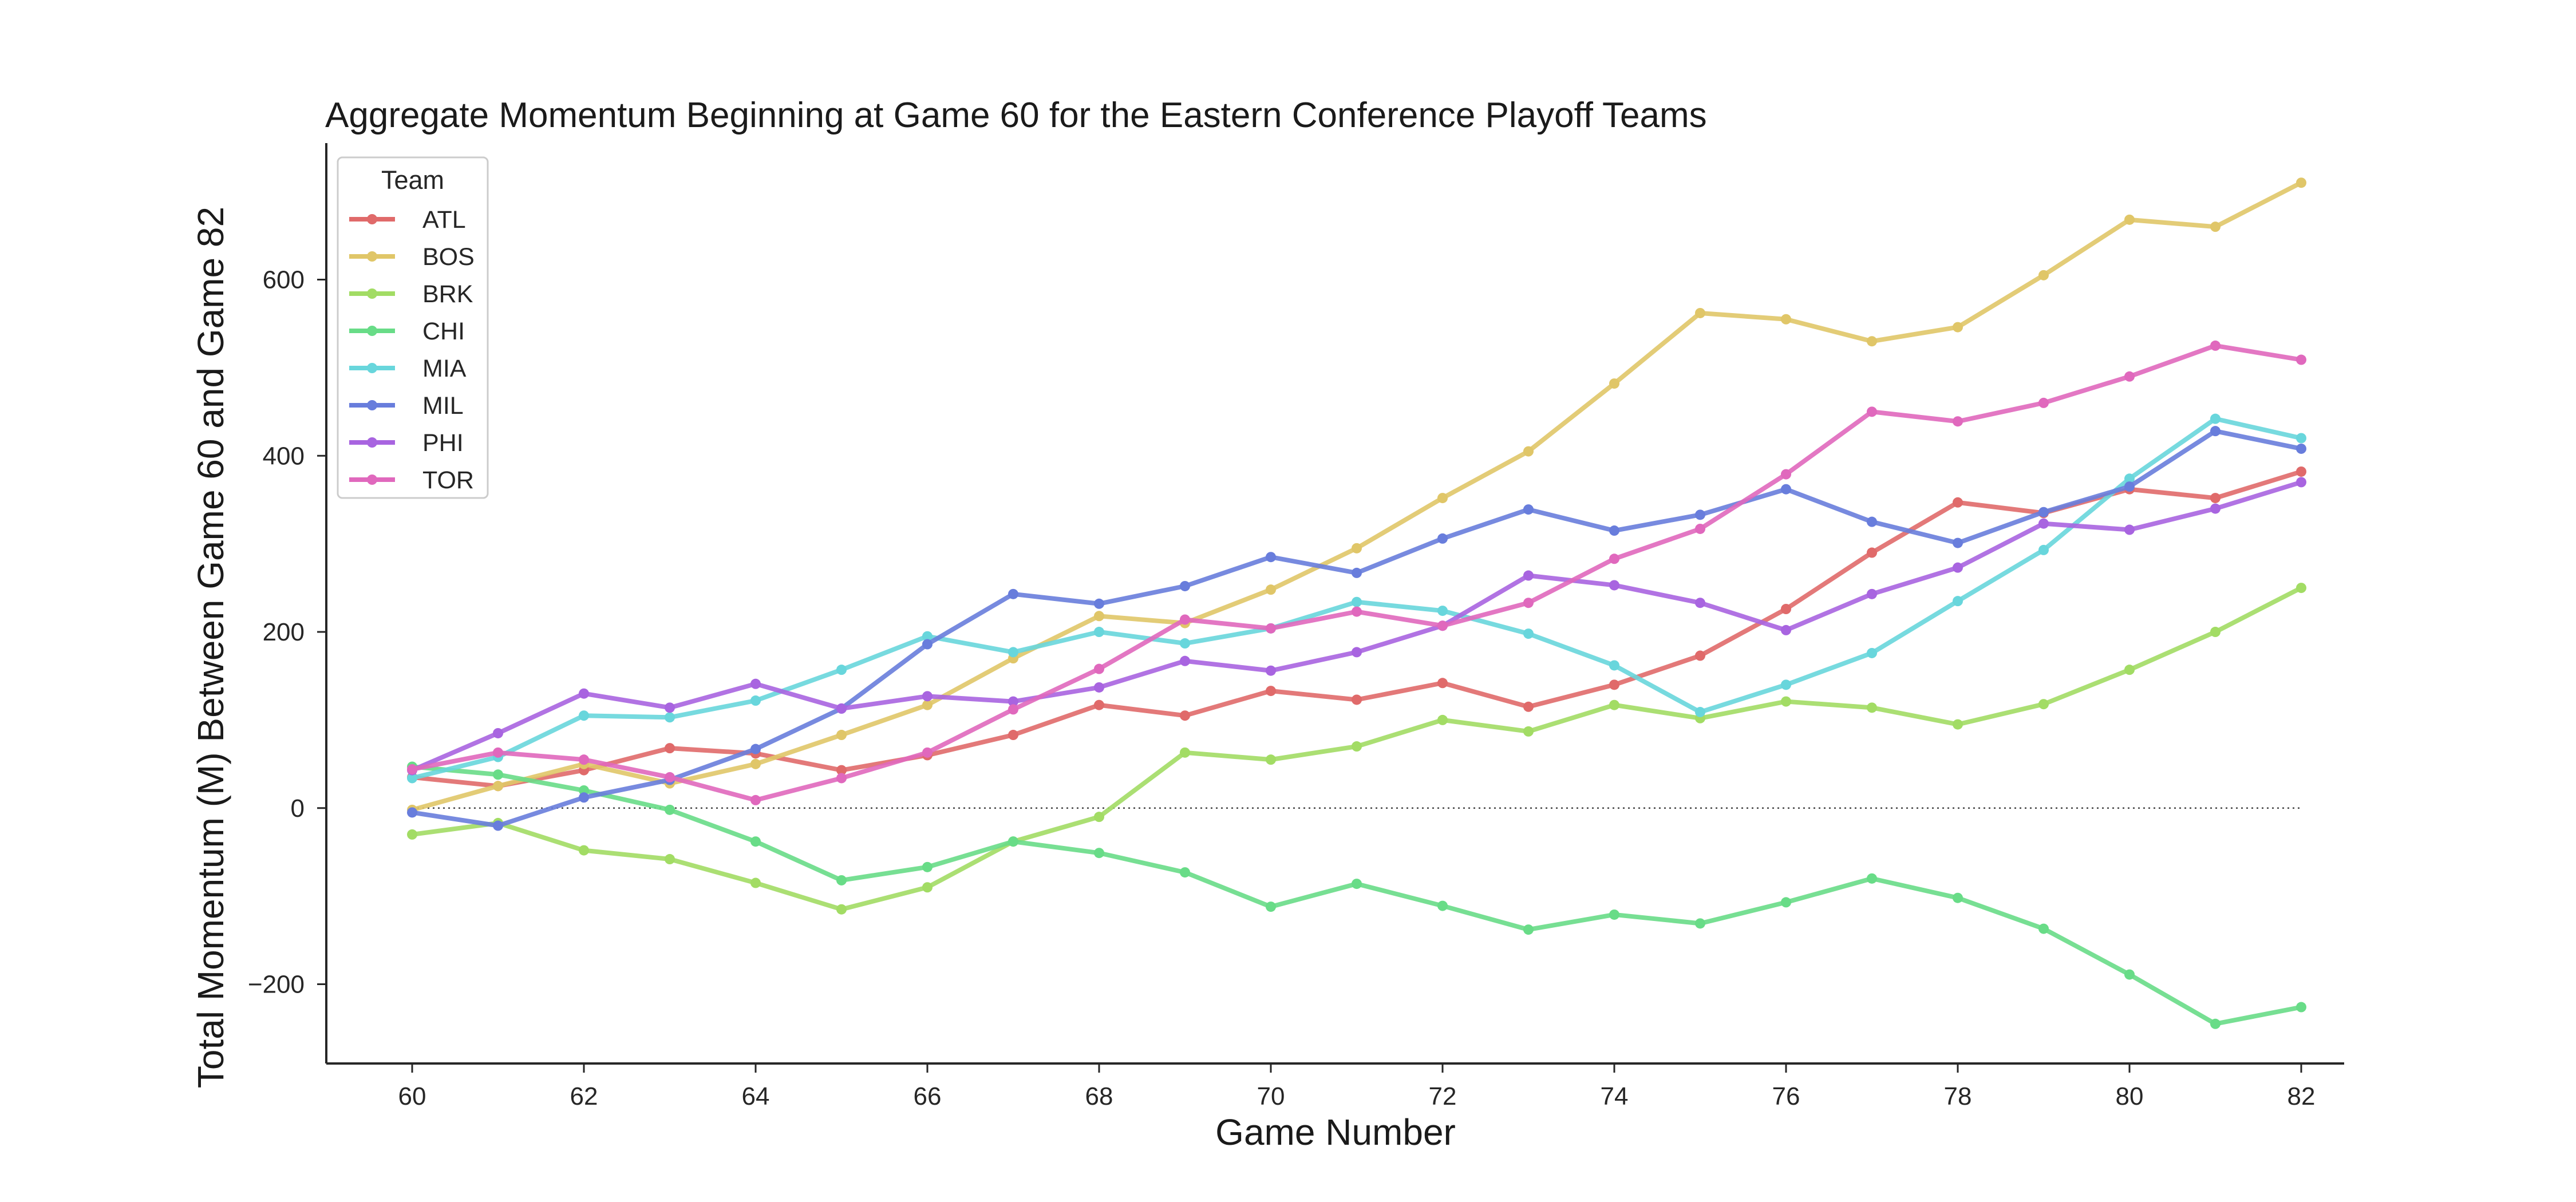 The width and height of the screenshot is (2576, 1202). What do you see at coordinates (284, 456) in the screenshot?
I see `y-tick-label: 400` at bounding box center [284, 456].